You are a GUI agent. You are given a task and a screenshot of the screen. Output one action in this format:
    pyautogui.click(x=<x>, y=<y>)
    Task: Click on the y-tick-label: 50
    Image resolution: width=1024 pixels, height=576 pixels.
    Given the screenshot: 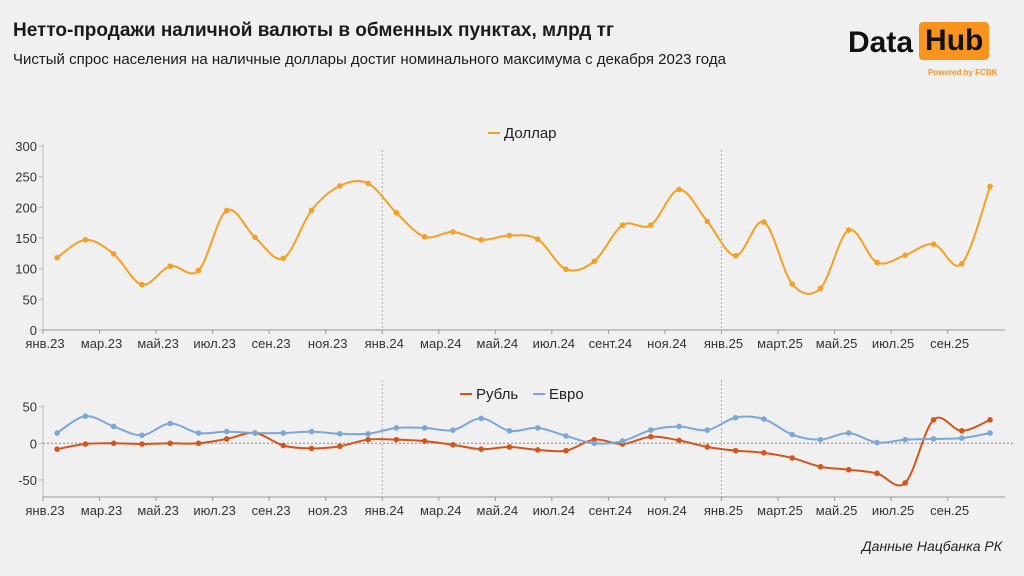 What is the action you would take?
    pyautogui.click(x=30, y=299)
    